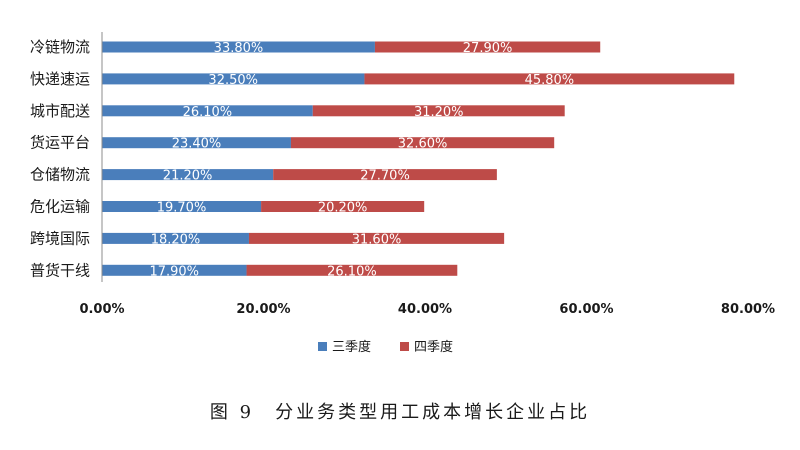 The height and width of the screenshot is (450, 800). I want to click on x-tick-label: 20.00%, so click(263, 309).